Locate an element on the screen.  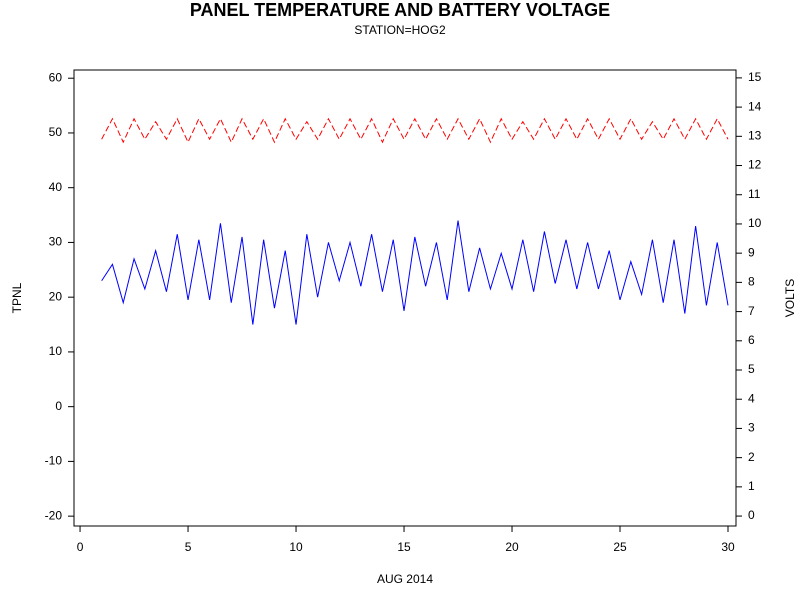
y2-tick-label: 2 is located at coordinates (751, 457).